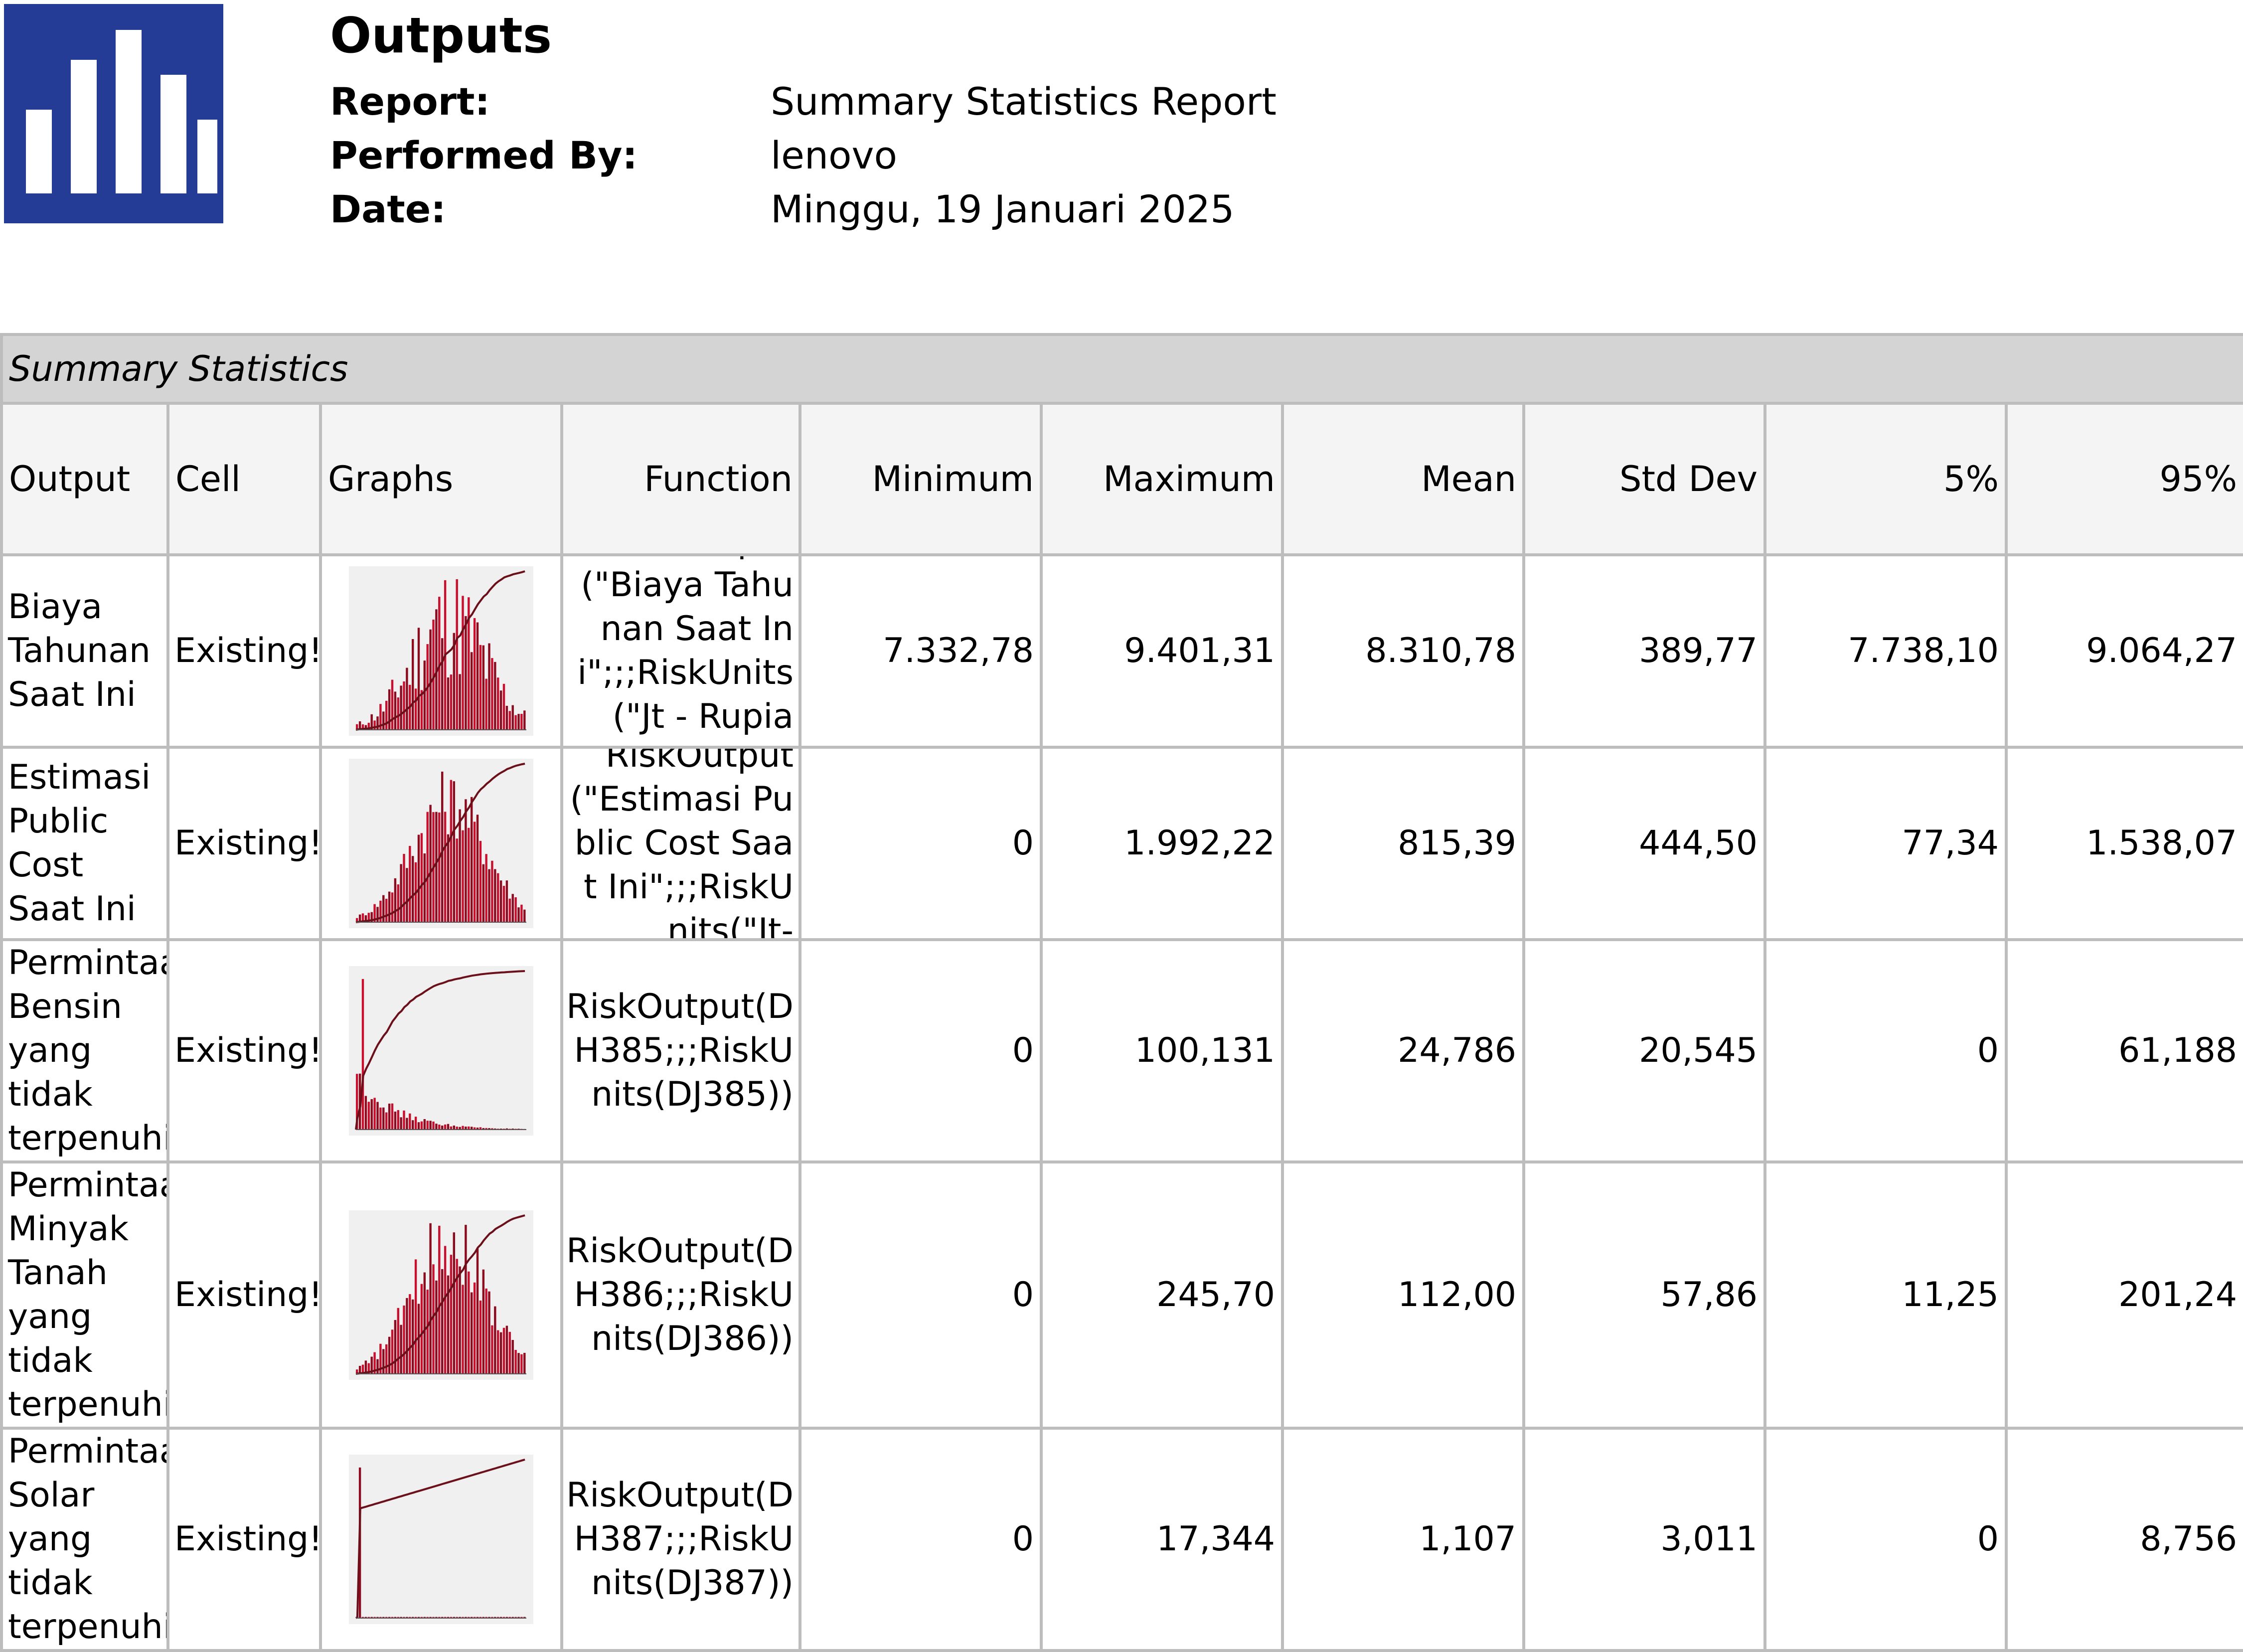 This screenshot has width=2243, height=1652. What do you see at coordinates (1886, 843) in the screenshot?
I see `p5-value: 77,34` at bounding box center [1886, 843].